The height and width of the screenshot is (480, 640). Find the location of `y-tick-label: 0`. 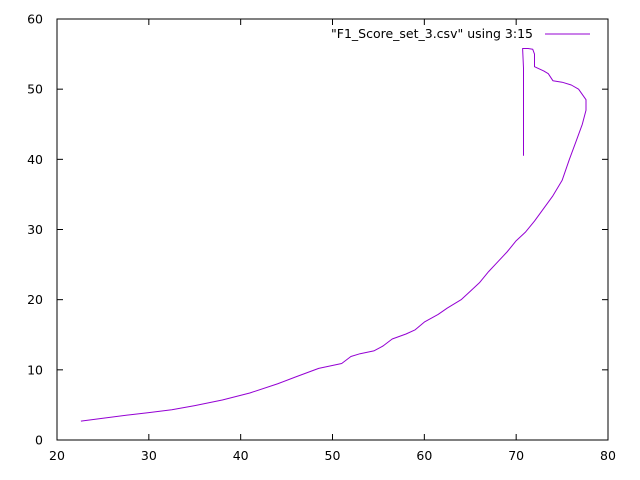

y-tick-label: 0 is located at coordinates (39, 440).